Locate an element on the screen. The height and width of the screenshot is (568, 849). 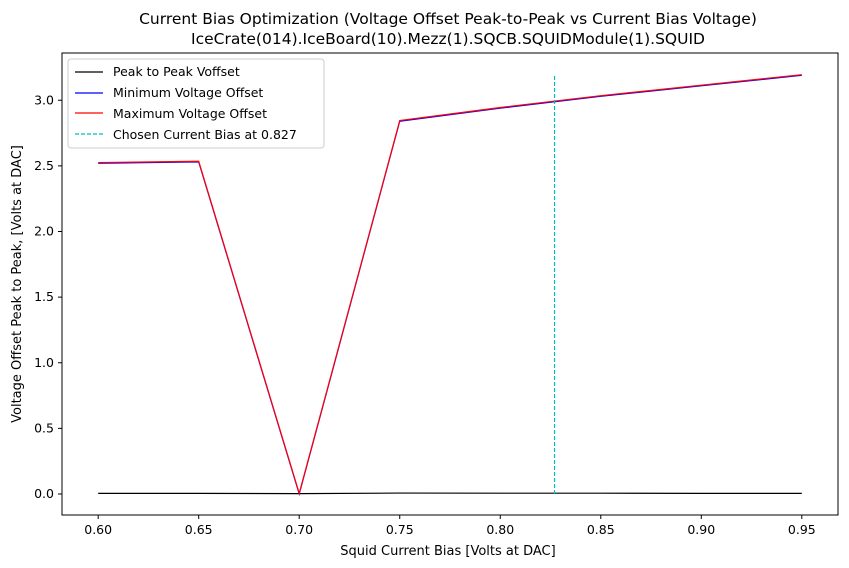
x-tick-label: 0.90 is located at coordinates (701, 529).